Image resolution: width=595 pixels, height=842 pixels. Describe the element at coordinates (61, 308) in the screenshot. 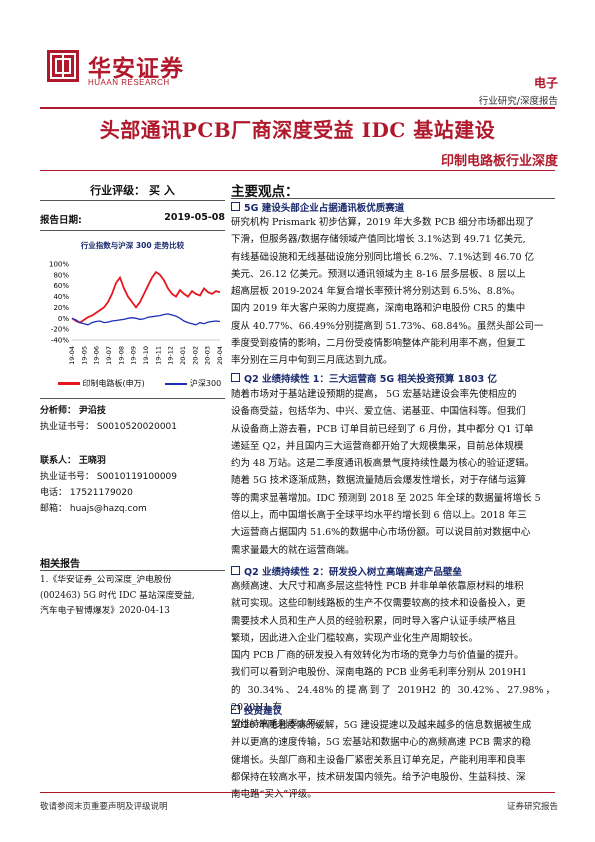

I see `y-tick-label: 20%` at that location.